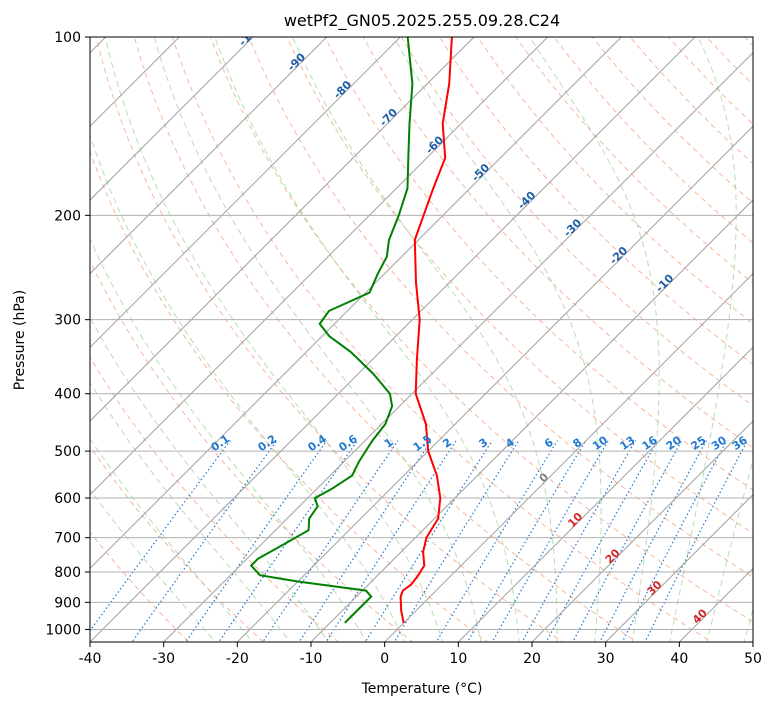 The image size is (775, 708). I want to click on y-tick-label: 800, so click(67, 573).